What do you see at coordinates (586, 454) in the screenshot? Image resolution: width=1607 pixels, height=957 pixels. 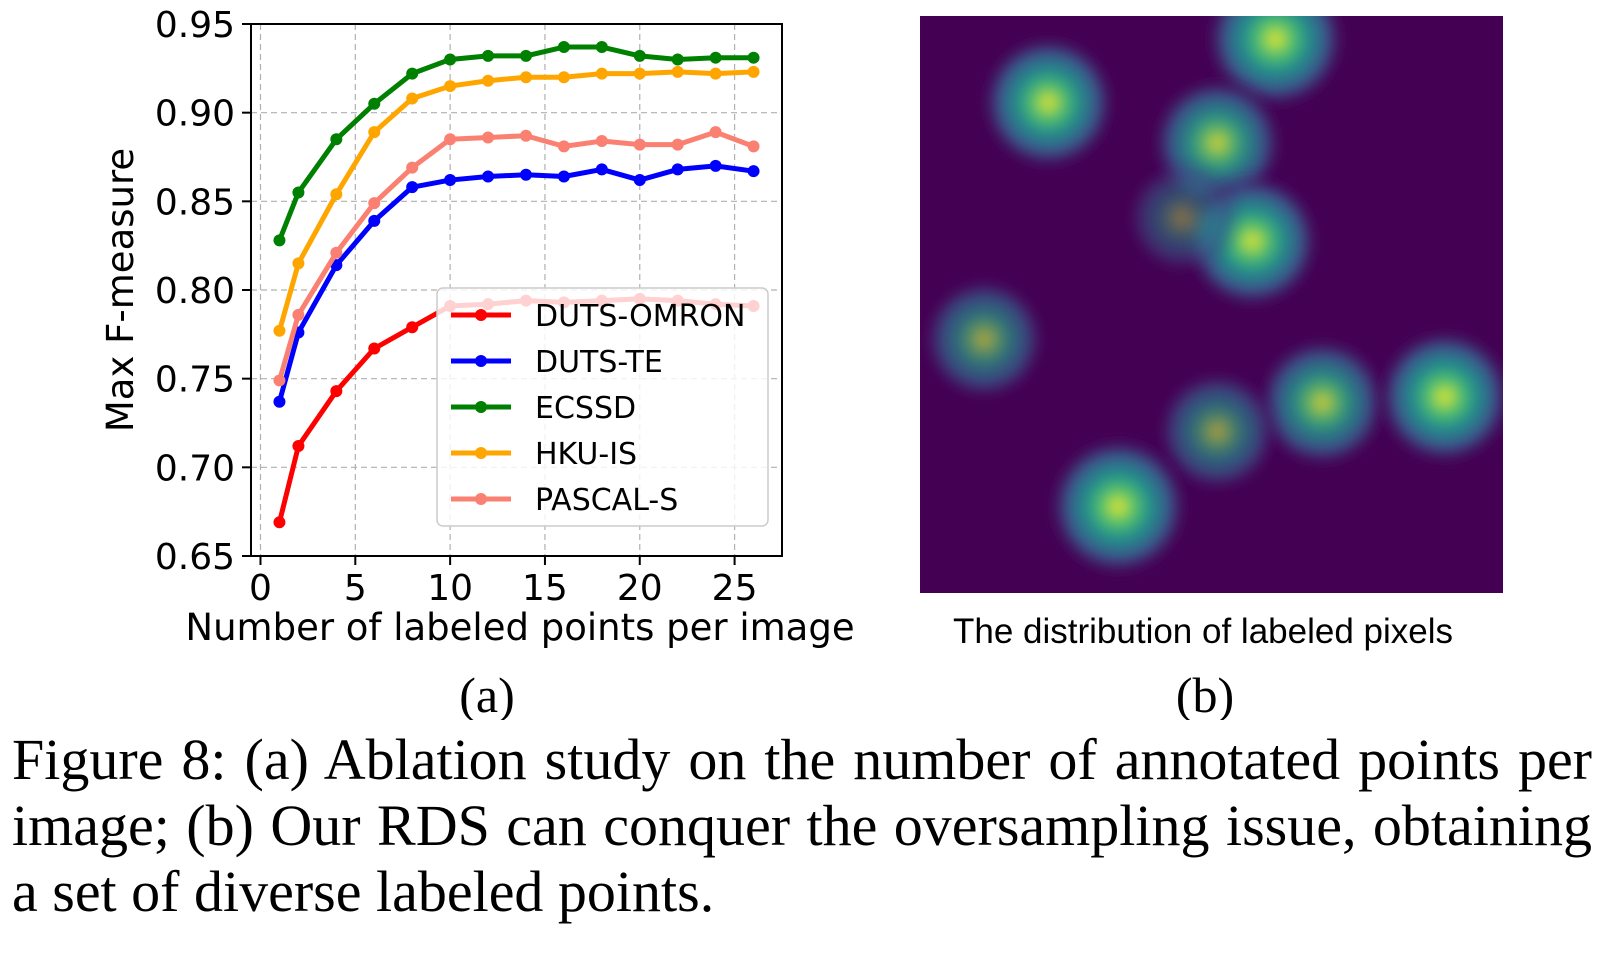 I see `legend-label: HKU-IS` at bounding box center [586, 454].